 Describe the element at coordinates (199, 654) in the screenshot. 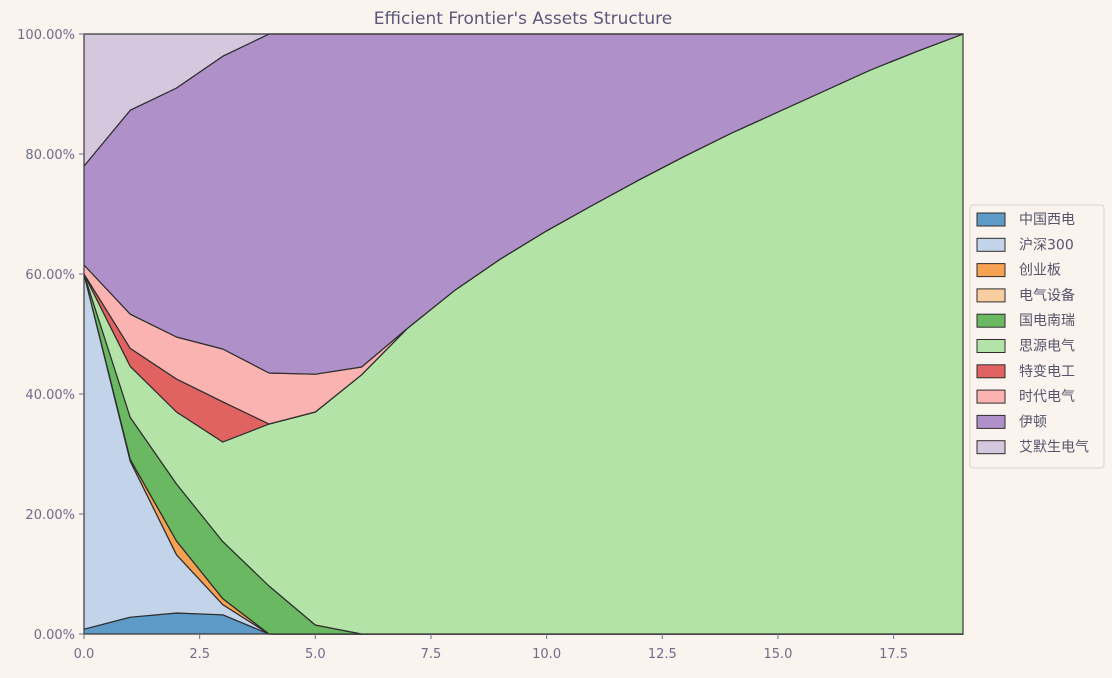

I see `x-tick-label: 2.5` at that location.